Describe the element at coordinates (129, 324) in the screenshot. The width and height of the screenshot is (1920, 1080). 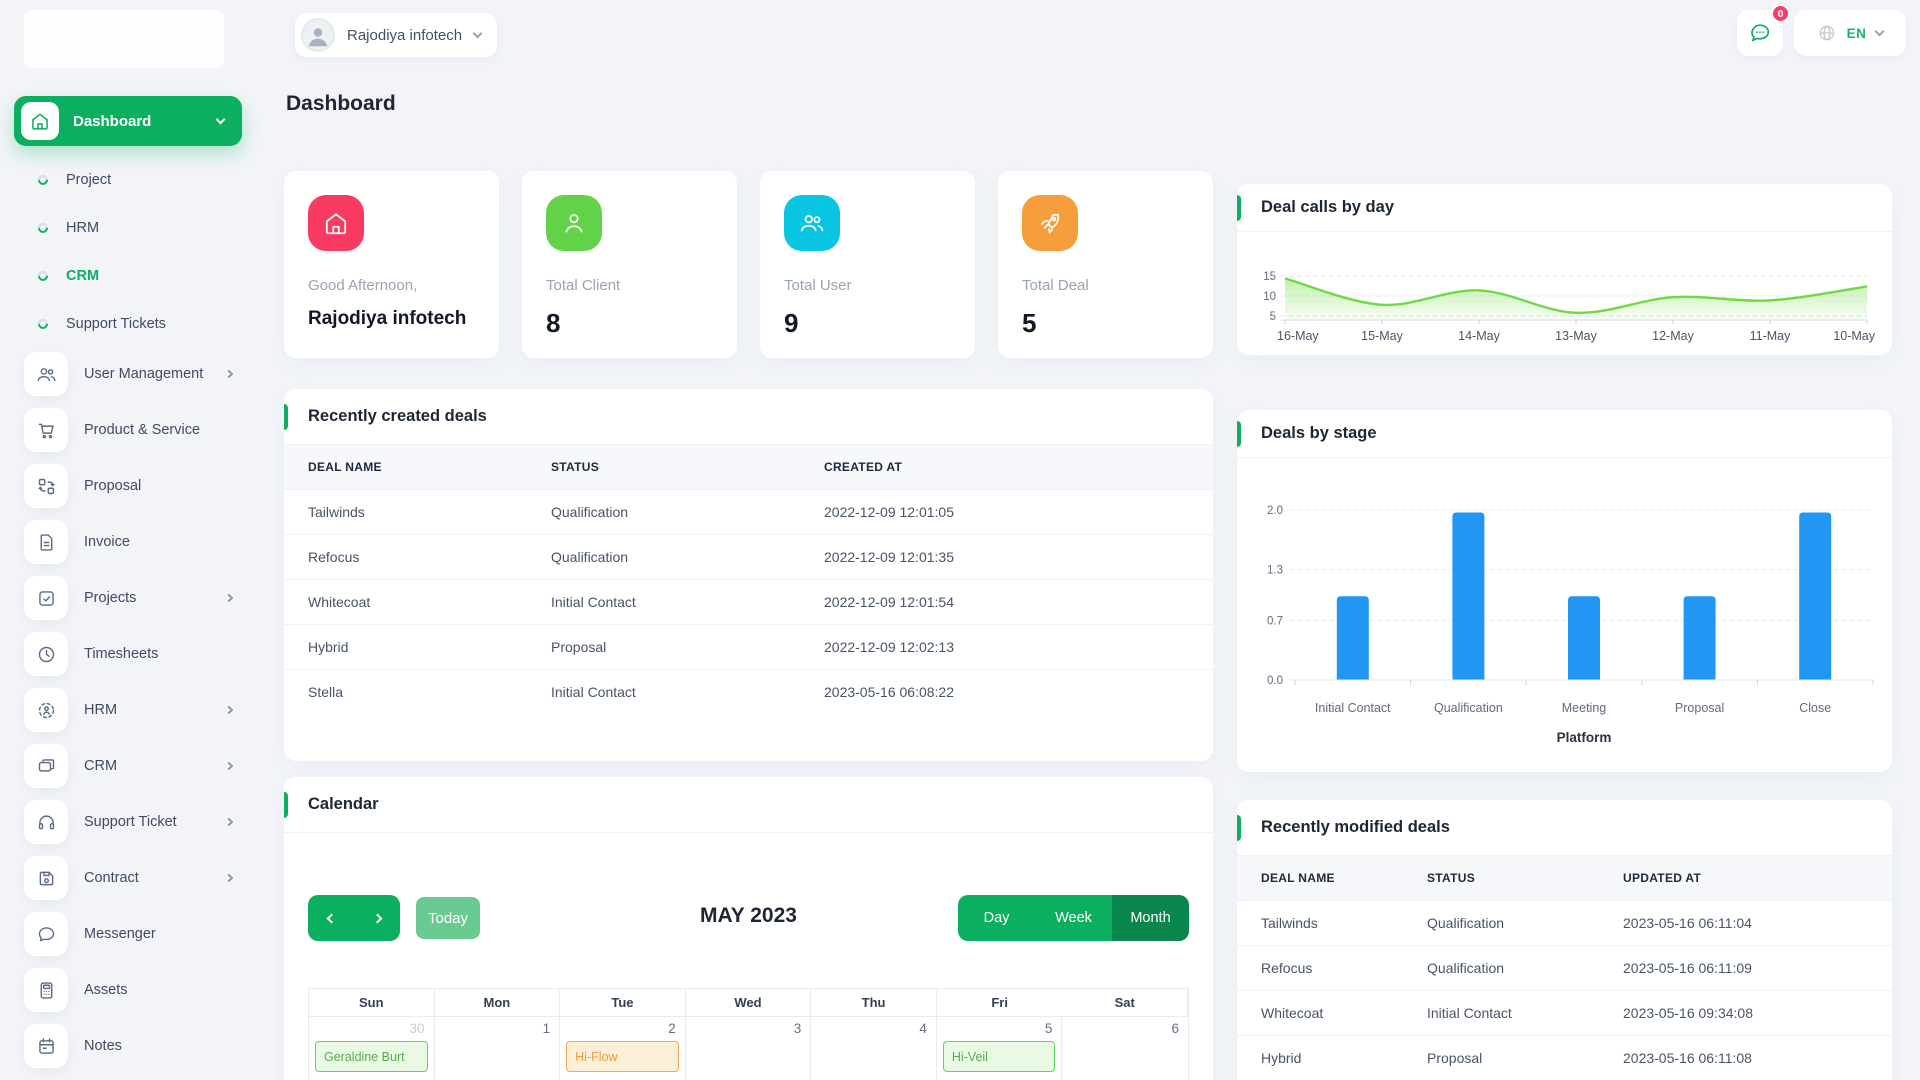
I see `sidebar-sub-item: Support Tickets` at that location.